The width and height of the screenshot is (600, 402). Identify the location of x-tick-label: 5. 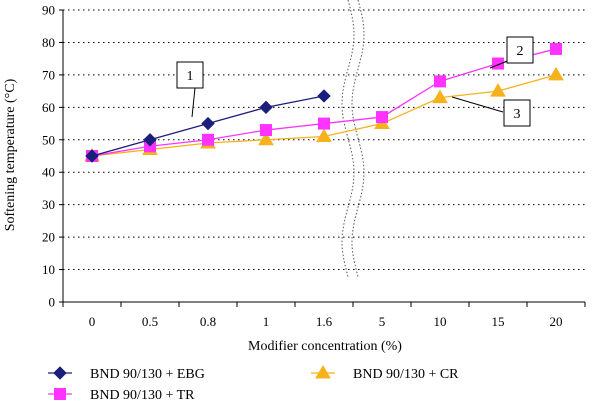
(382, 321).